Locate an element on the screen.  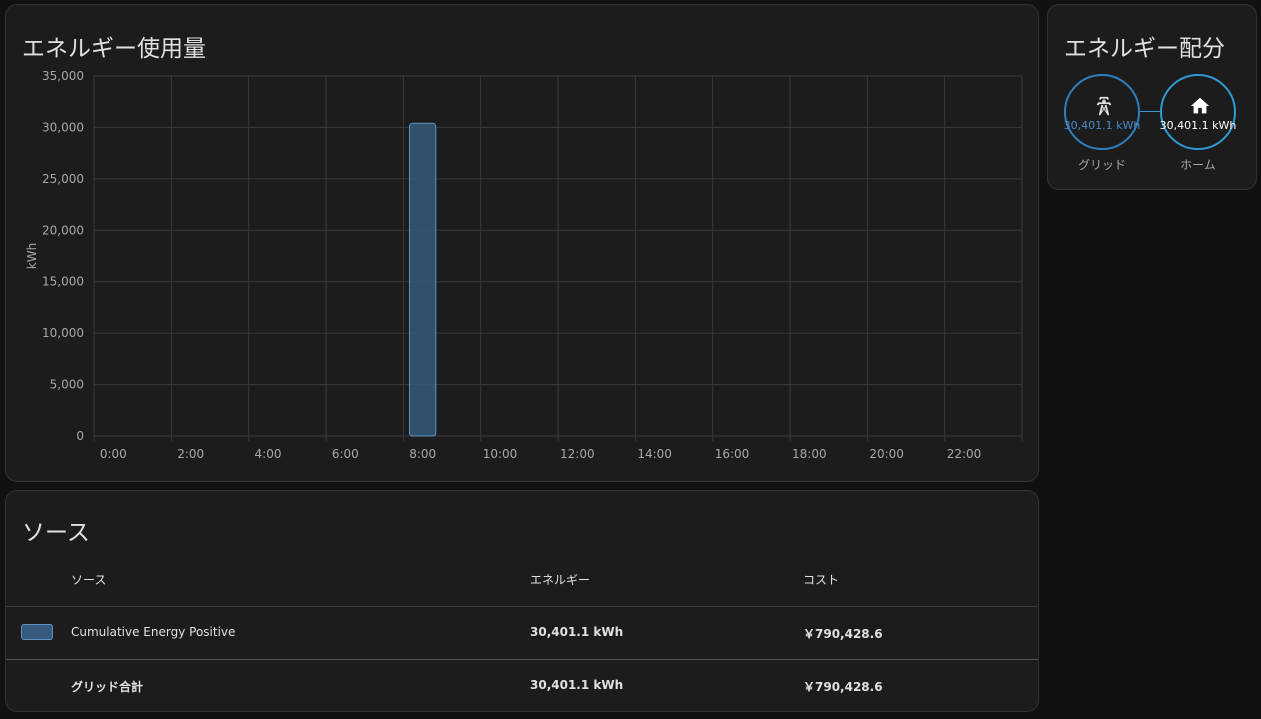
grid-total-energy: 30,401.1 kWh is located at coordinates (577, 685).